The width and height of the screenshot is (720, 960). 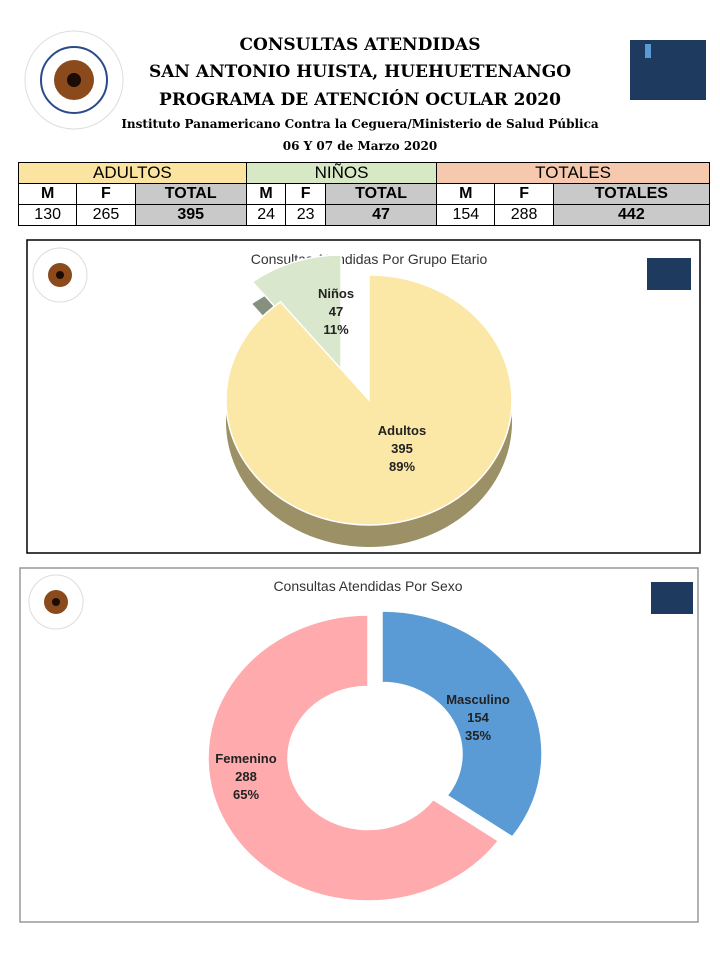 What do you see at coordinates (245, 758) in the screenshot?
I see `slice-name: Femenino` at bounding box center [245, 758].